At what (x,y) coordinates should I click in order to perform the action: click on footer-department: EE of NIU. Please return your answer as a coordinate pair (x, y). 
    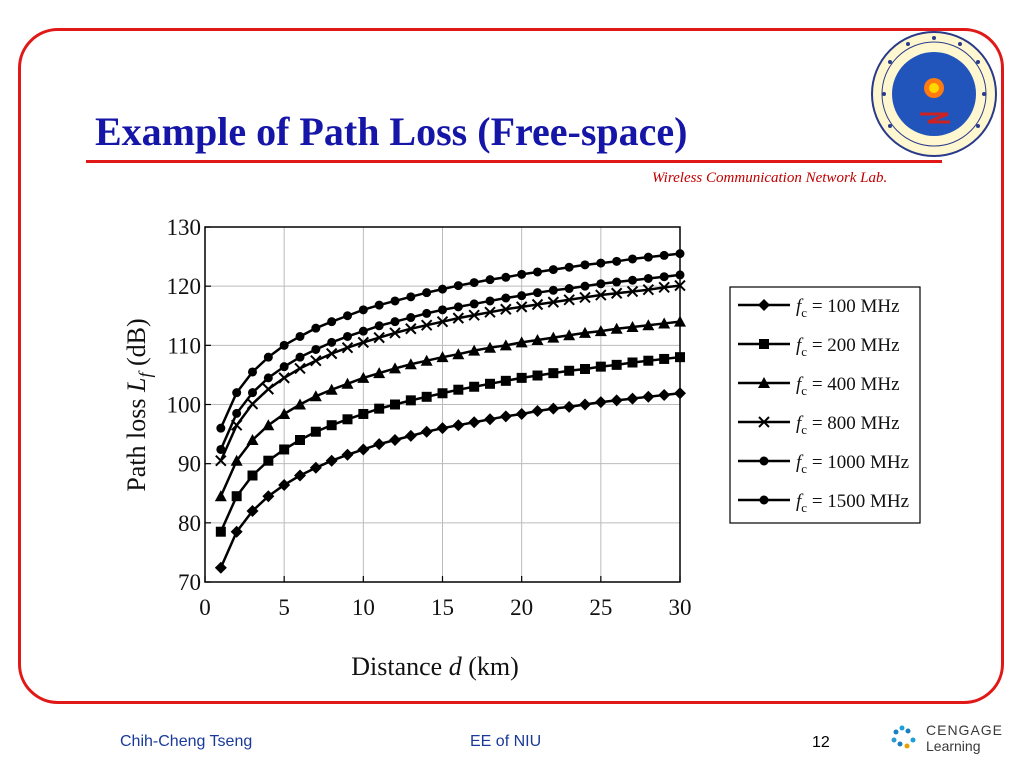
    Looking at the image, I should click on (506, 741).